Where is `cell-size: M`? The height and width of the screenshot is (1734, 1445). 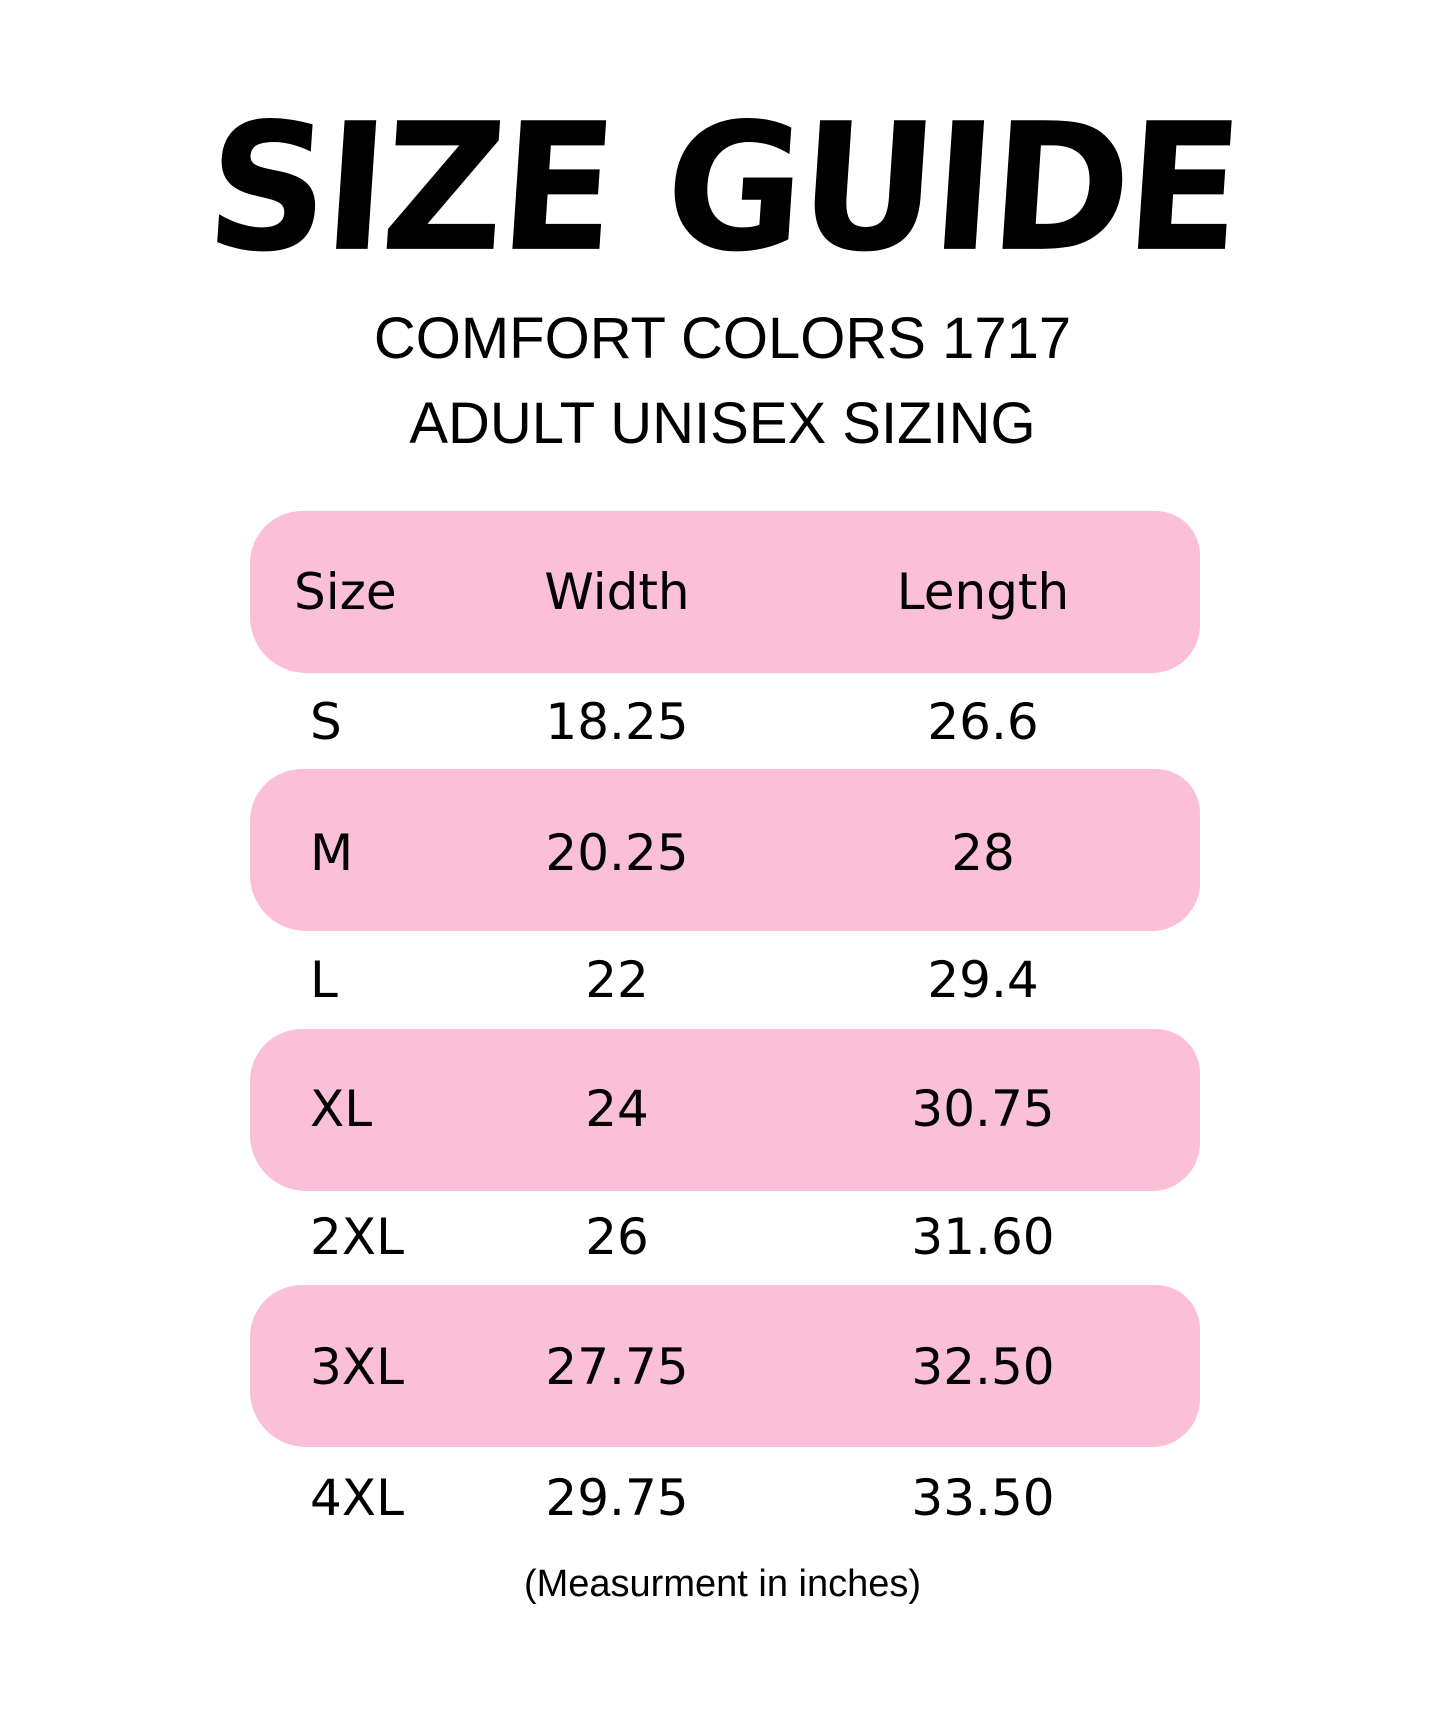
cell-size: M is located at coordinates (332, 853).